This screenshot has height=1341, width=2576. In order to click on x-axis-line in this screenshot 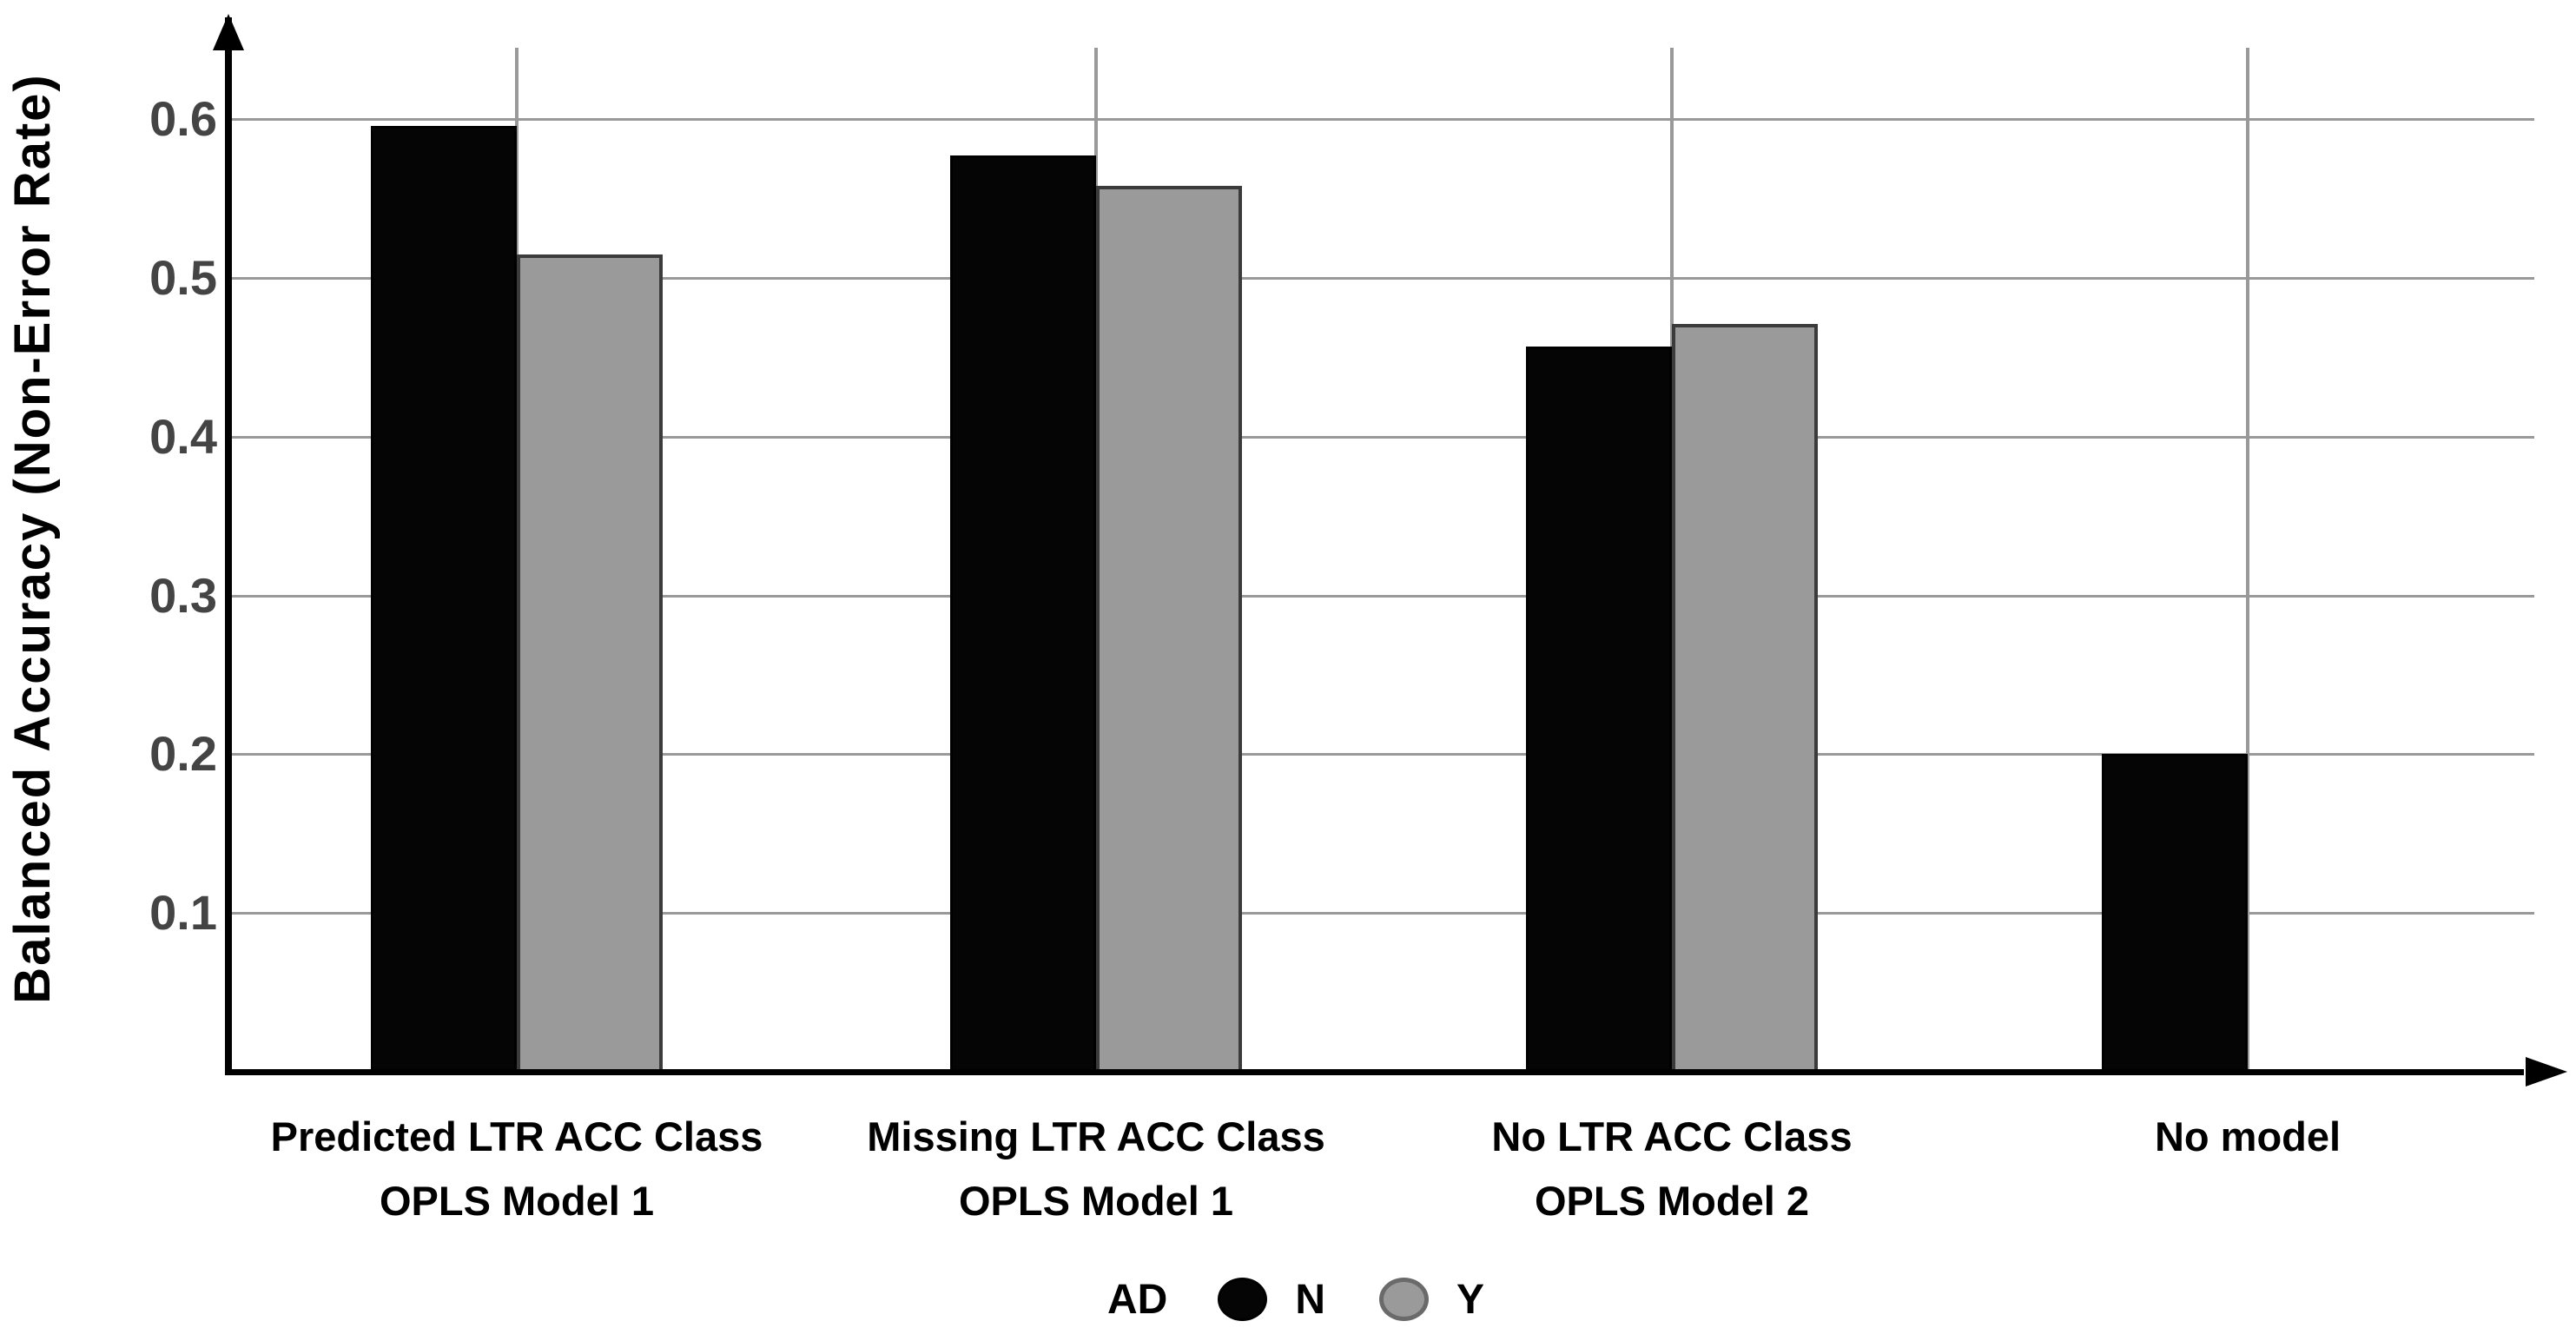, I will do `click(1374, 1072)`.